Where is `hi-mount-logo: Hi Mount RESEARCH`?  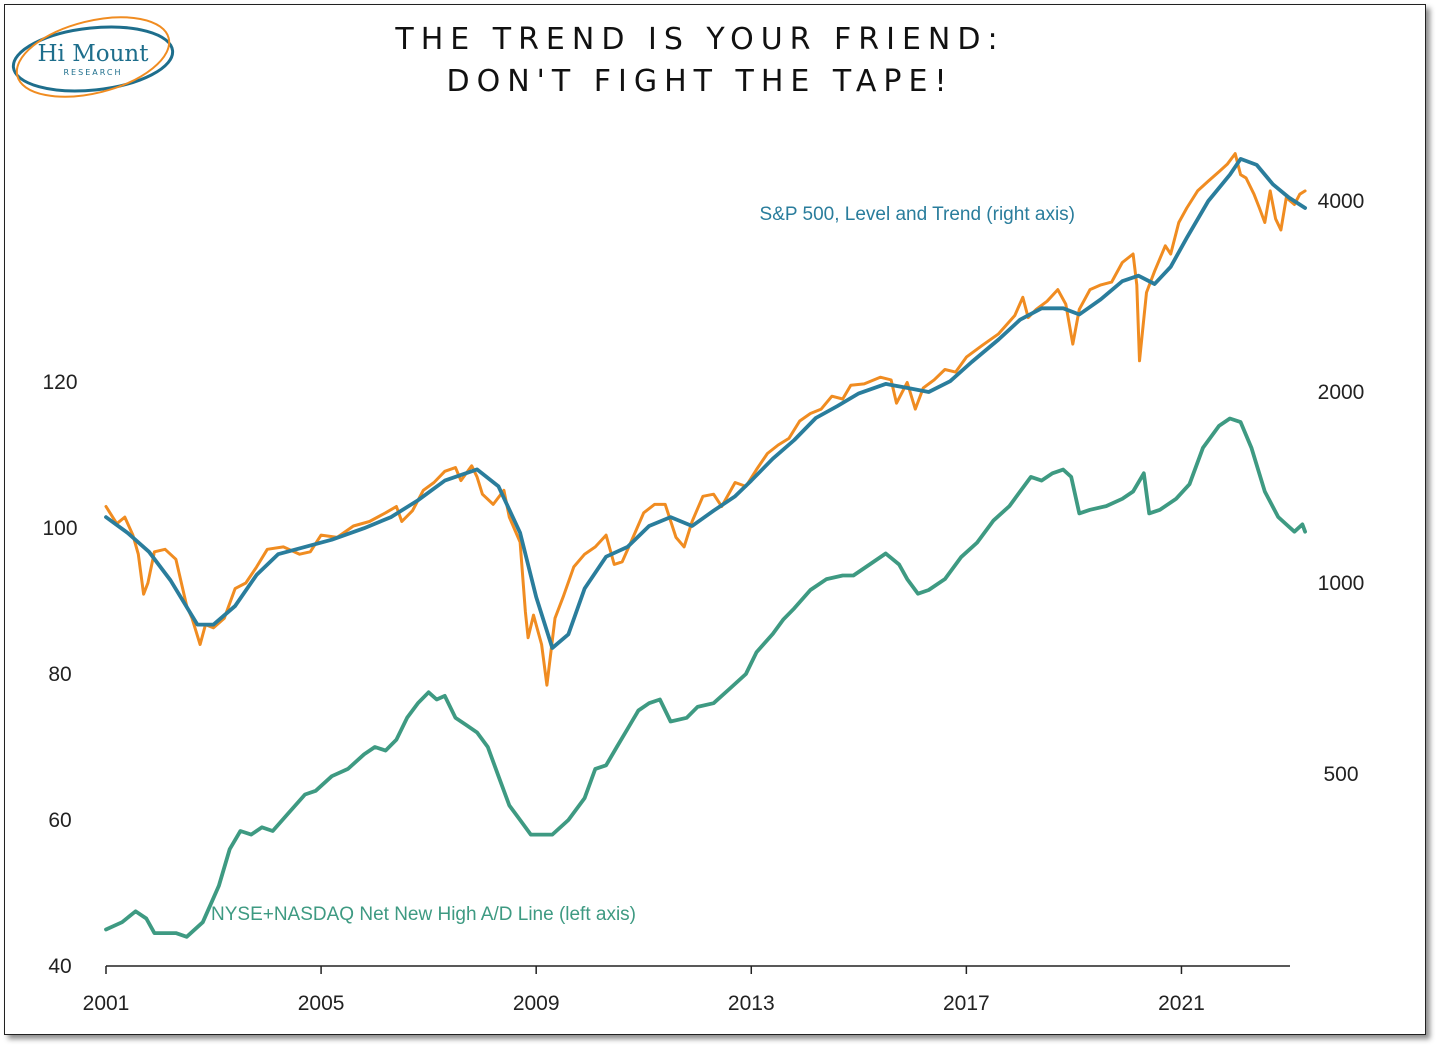 hi-mount-logo: Hi Mount RESEARCH is located at coordinates (93, 57).